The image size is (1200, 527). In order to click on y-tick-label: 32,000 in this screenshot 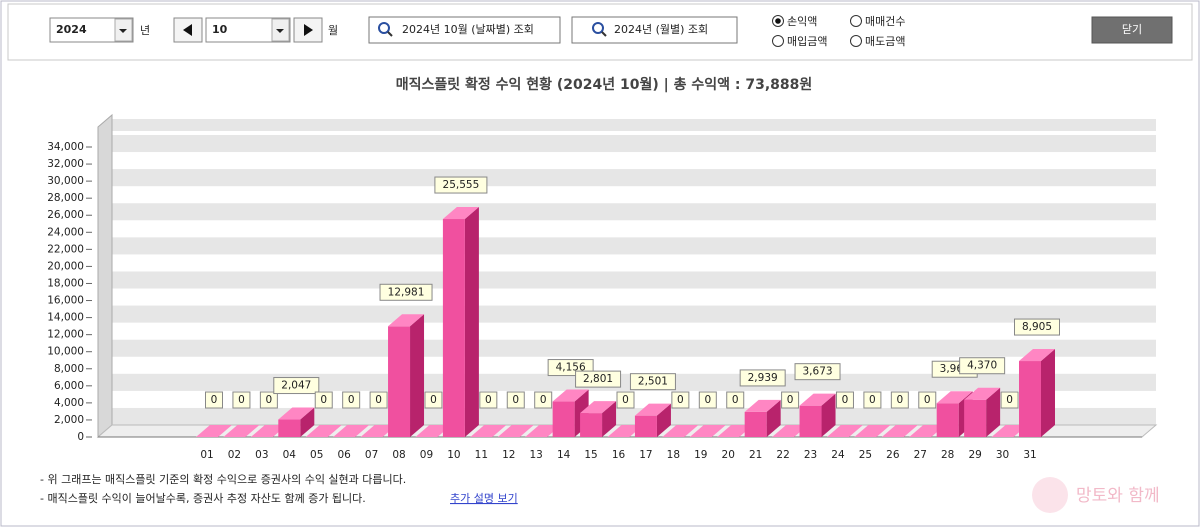, I will do `click(65, 164)`.